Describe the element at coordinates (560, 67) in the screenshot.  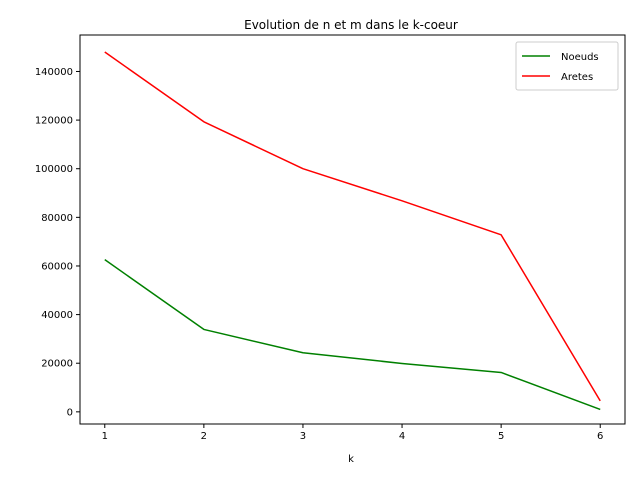
I see `legend-items: Noeuds Aretes` at that location.